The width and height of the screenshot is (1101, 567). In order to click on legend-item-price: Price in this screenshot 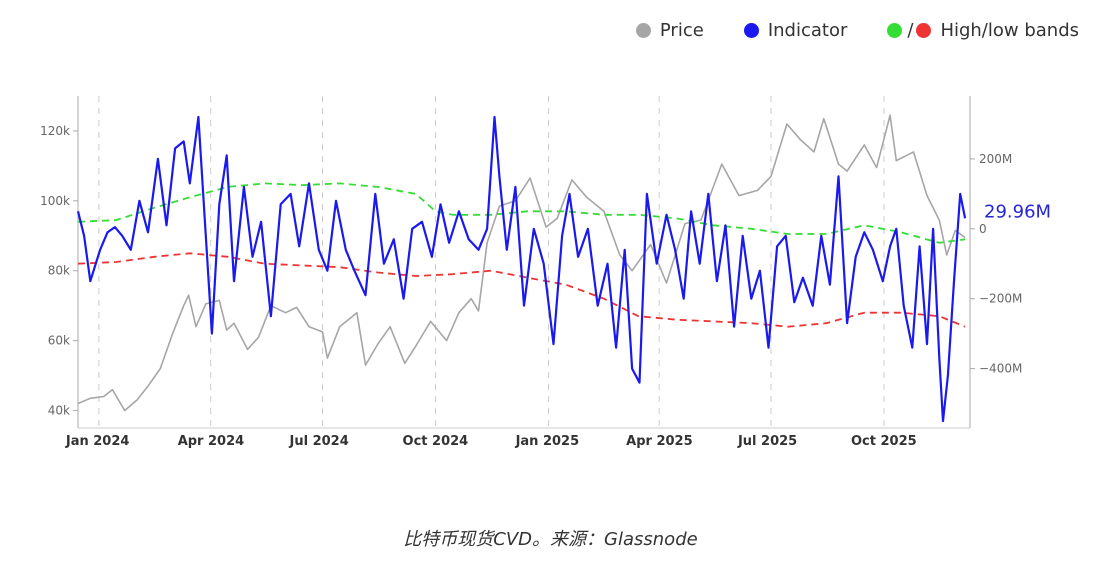, I will do `click(669, 30)`.